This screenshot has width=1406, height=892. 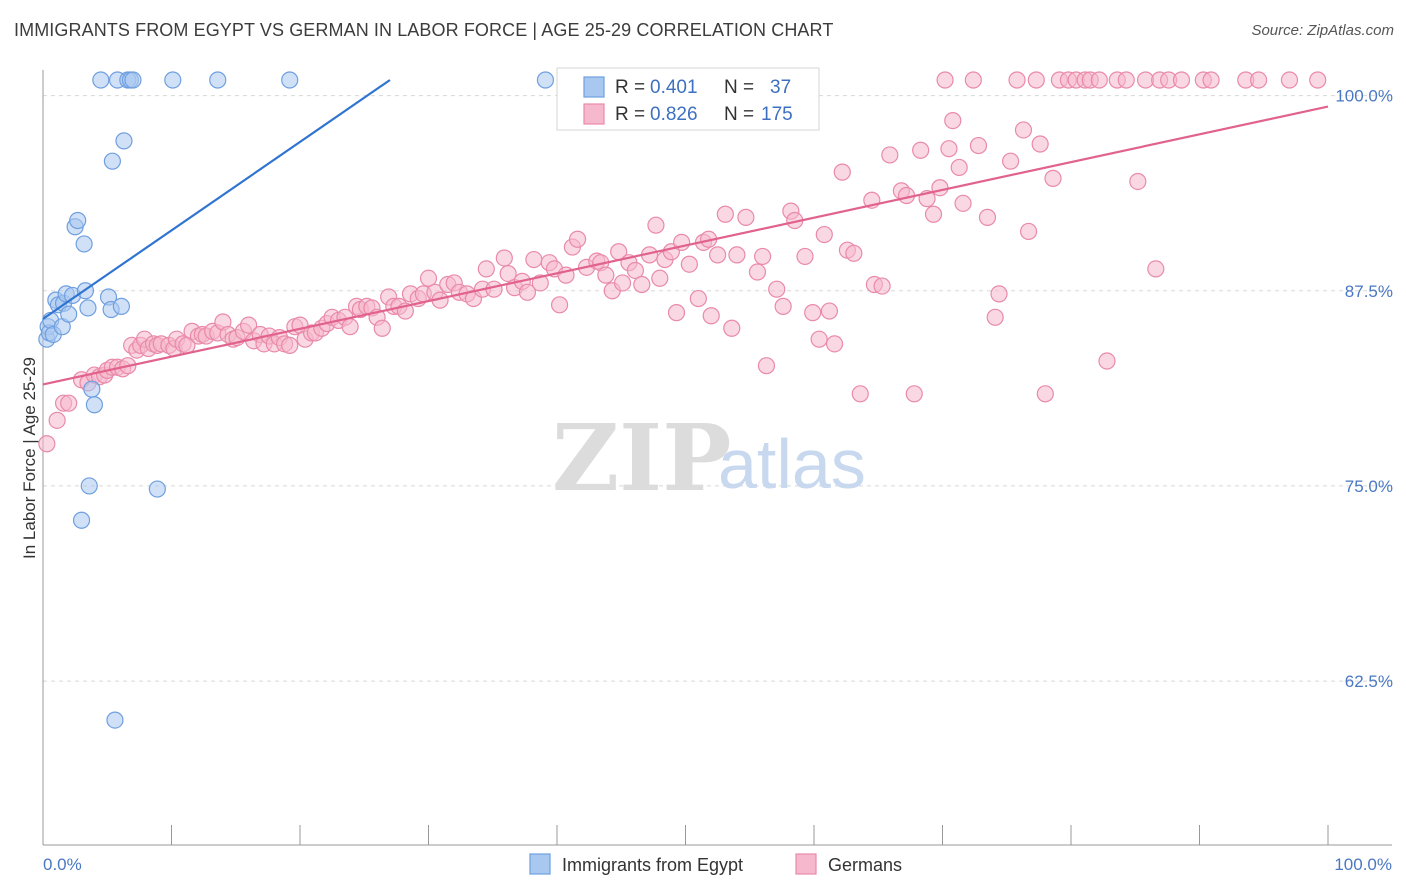 I want to click on stats-r-value-germans: 0.826, so click(x=674, y=114).